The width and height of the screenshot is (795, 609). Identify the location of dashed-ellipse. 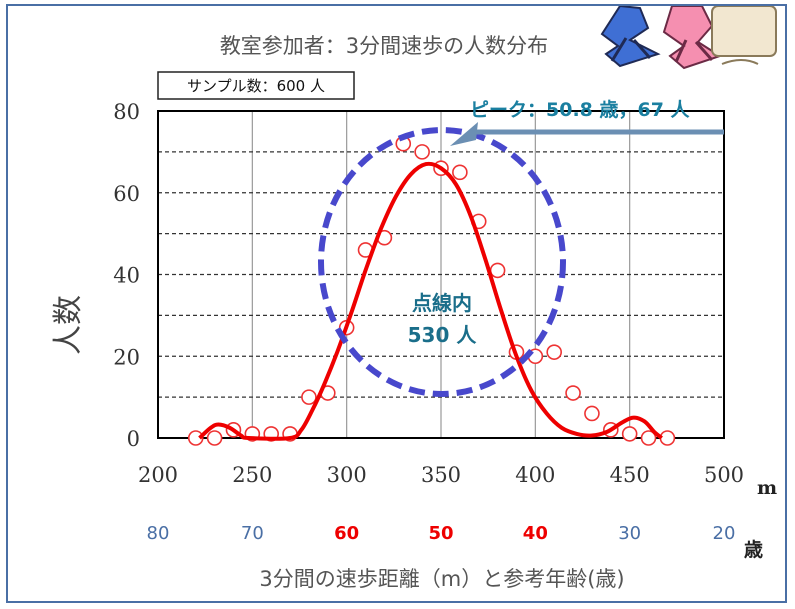
(442, 262).